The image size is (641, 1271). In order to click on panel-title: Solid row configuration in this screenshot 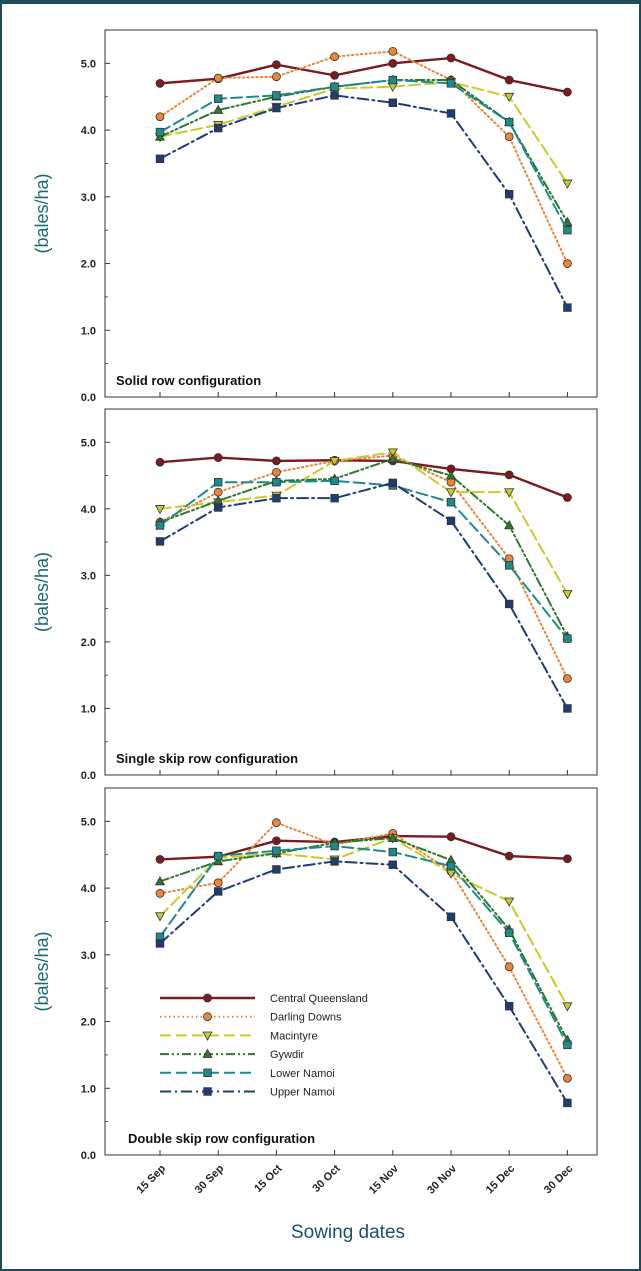, I will do `click(188, 380)`.